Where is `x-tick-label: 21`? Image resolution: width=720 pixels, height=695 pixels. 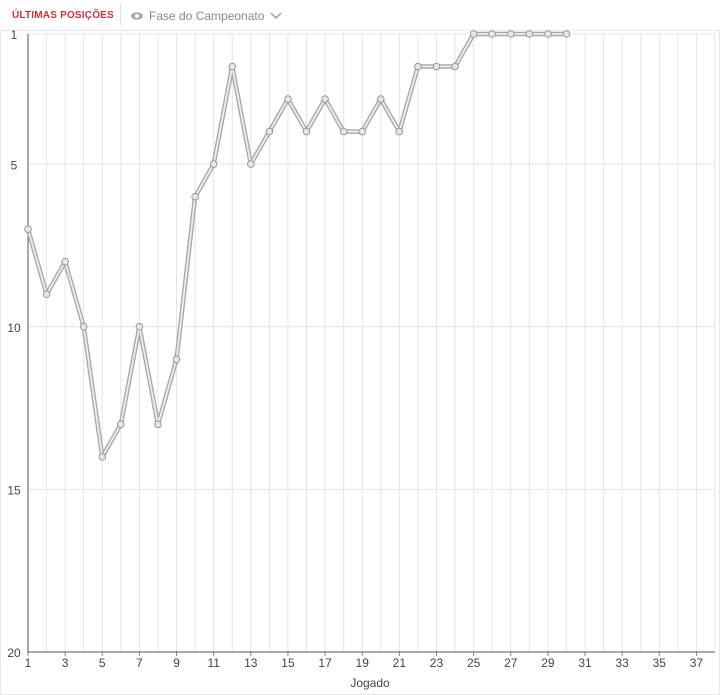
x-tick-label: 21 is located at coordinates (400, 663).